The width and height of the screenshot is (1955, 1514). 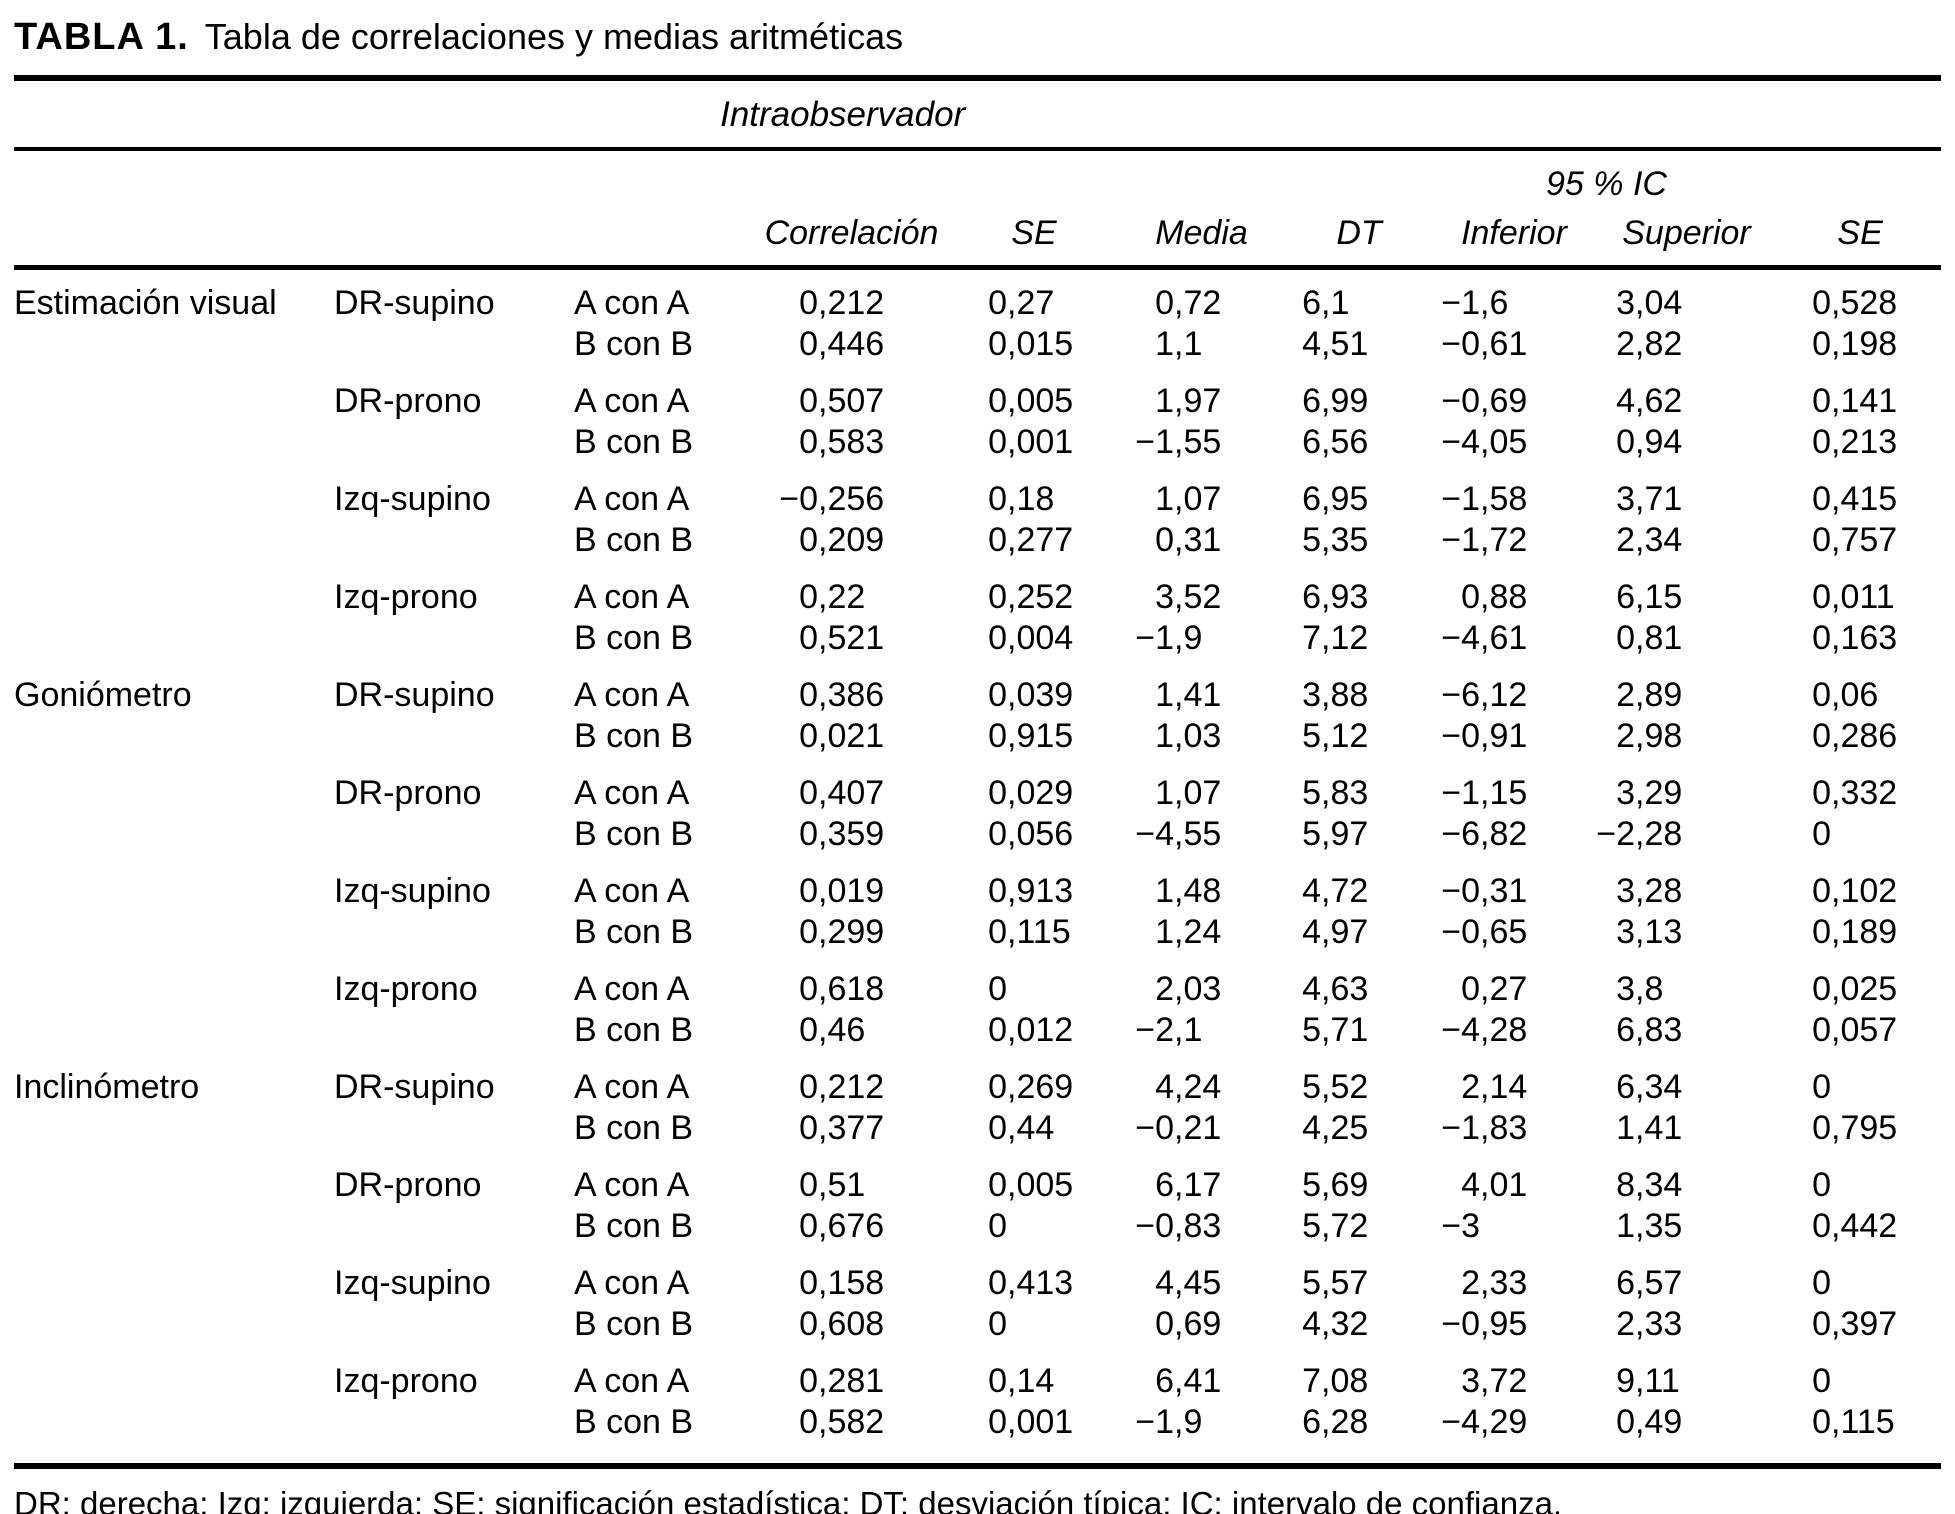 I want to click on ic-inferior-value: 2,33, so click(x=1494, y=1283).